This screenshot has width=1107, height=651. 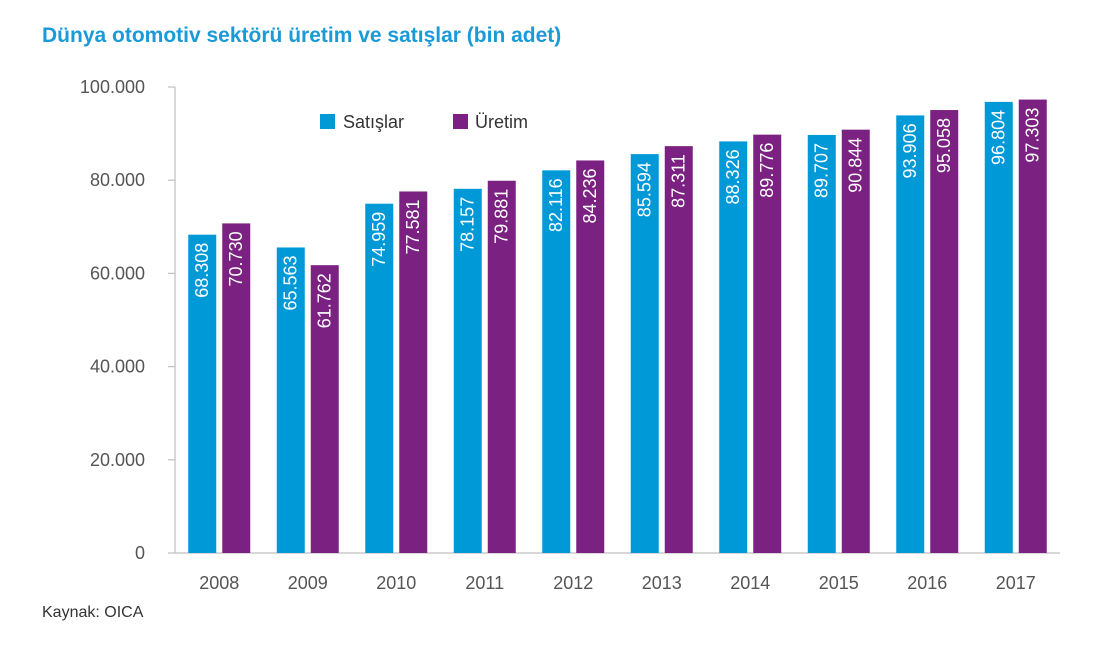 I want to click on bar-value-label: 88.326, so click(x=733, y=176).